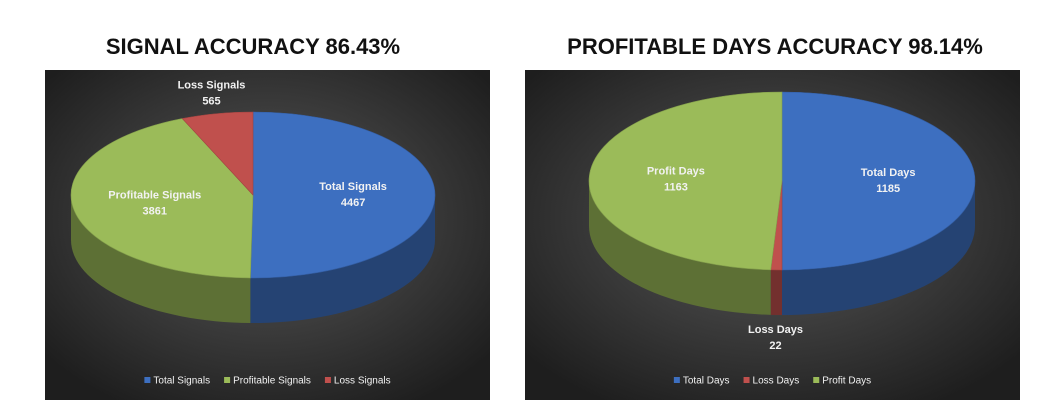 The image size is (1046, 419). Describe the element at coordinates (775, 346) in the screenshot. I see `data-label-value: 22` at that location.